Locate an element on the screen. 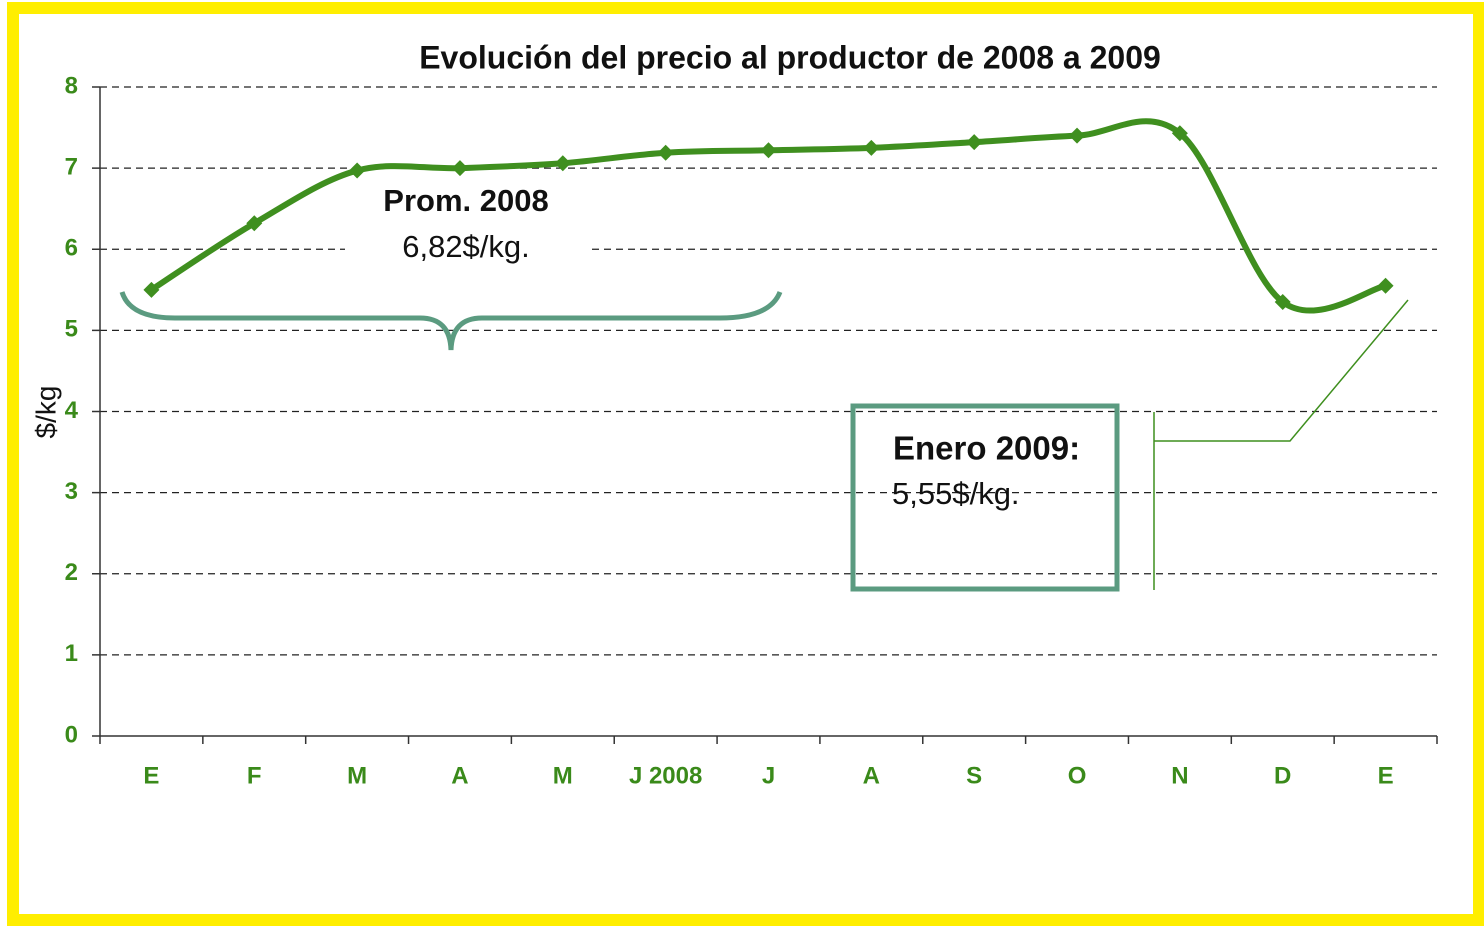 The width and height of the screenshot is (1484, 928). x-tick-label: O is located at coordinates (1077, 775).